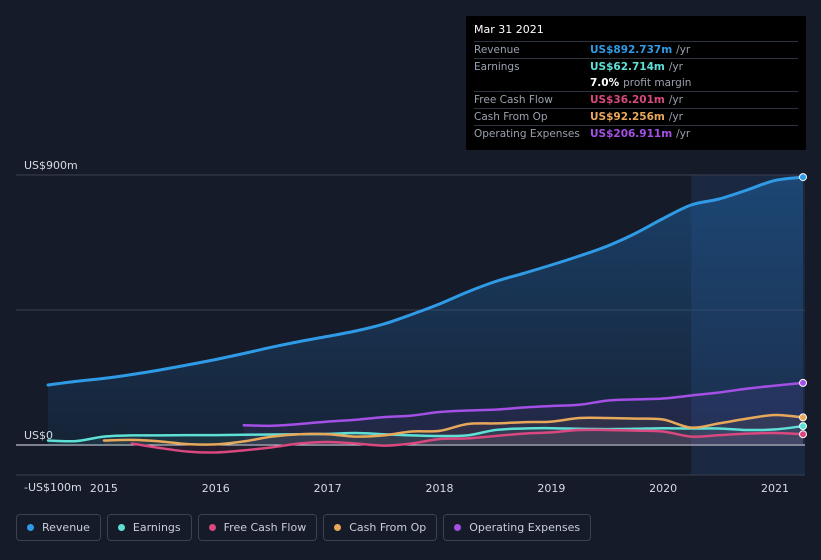 Image resolution: width=821 pixels, height=560 pixels. What do you see at coordinates (511, 117) in the screenshot?
I see `tooltip-row-label: Cash From Op` at bounding box center [511, 117].